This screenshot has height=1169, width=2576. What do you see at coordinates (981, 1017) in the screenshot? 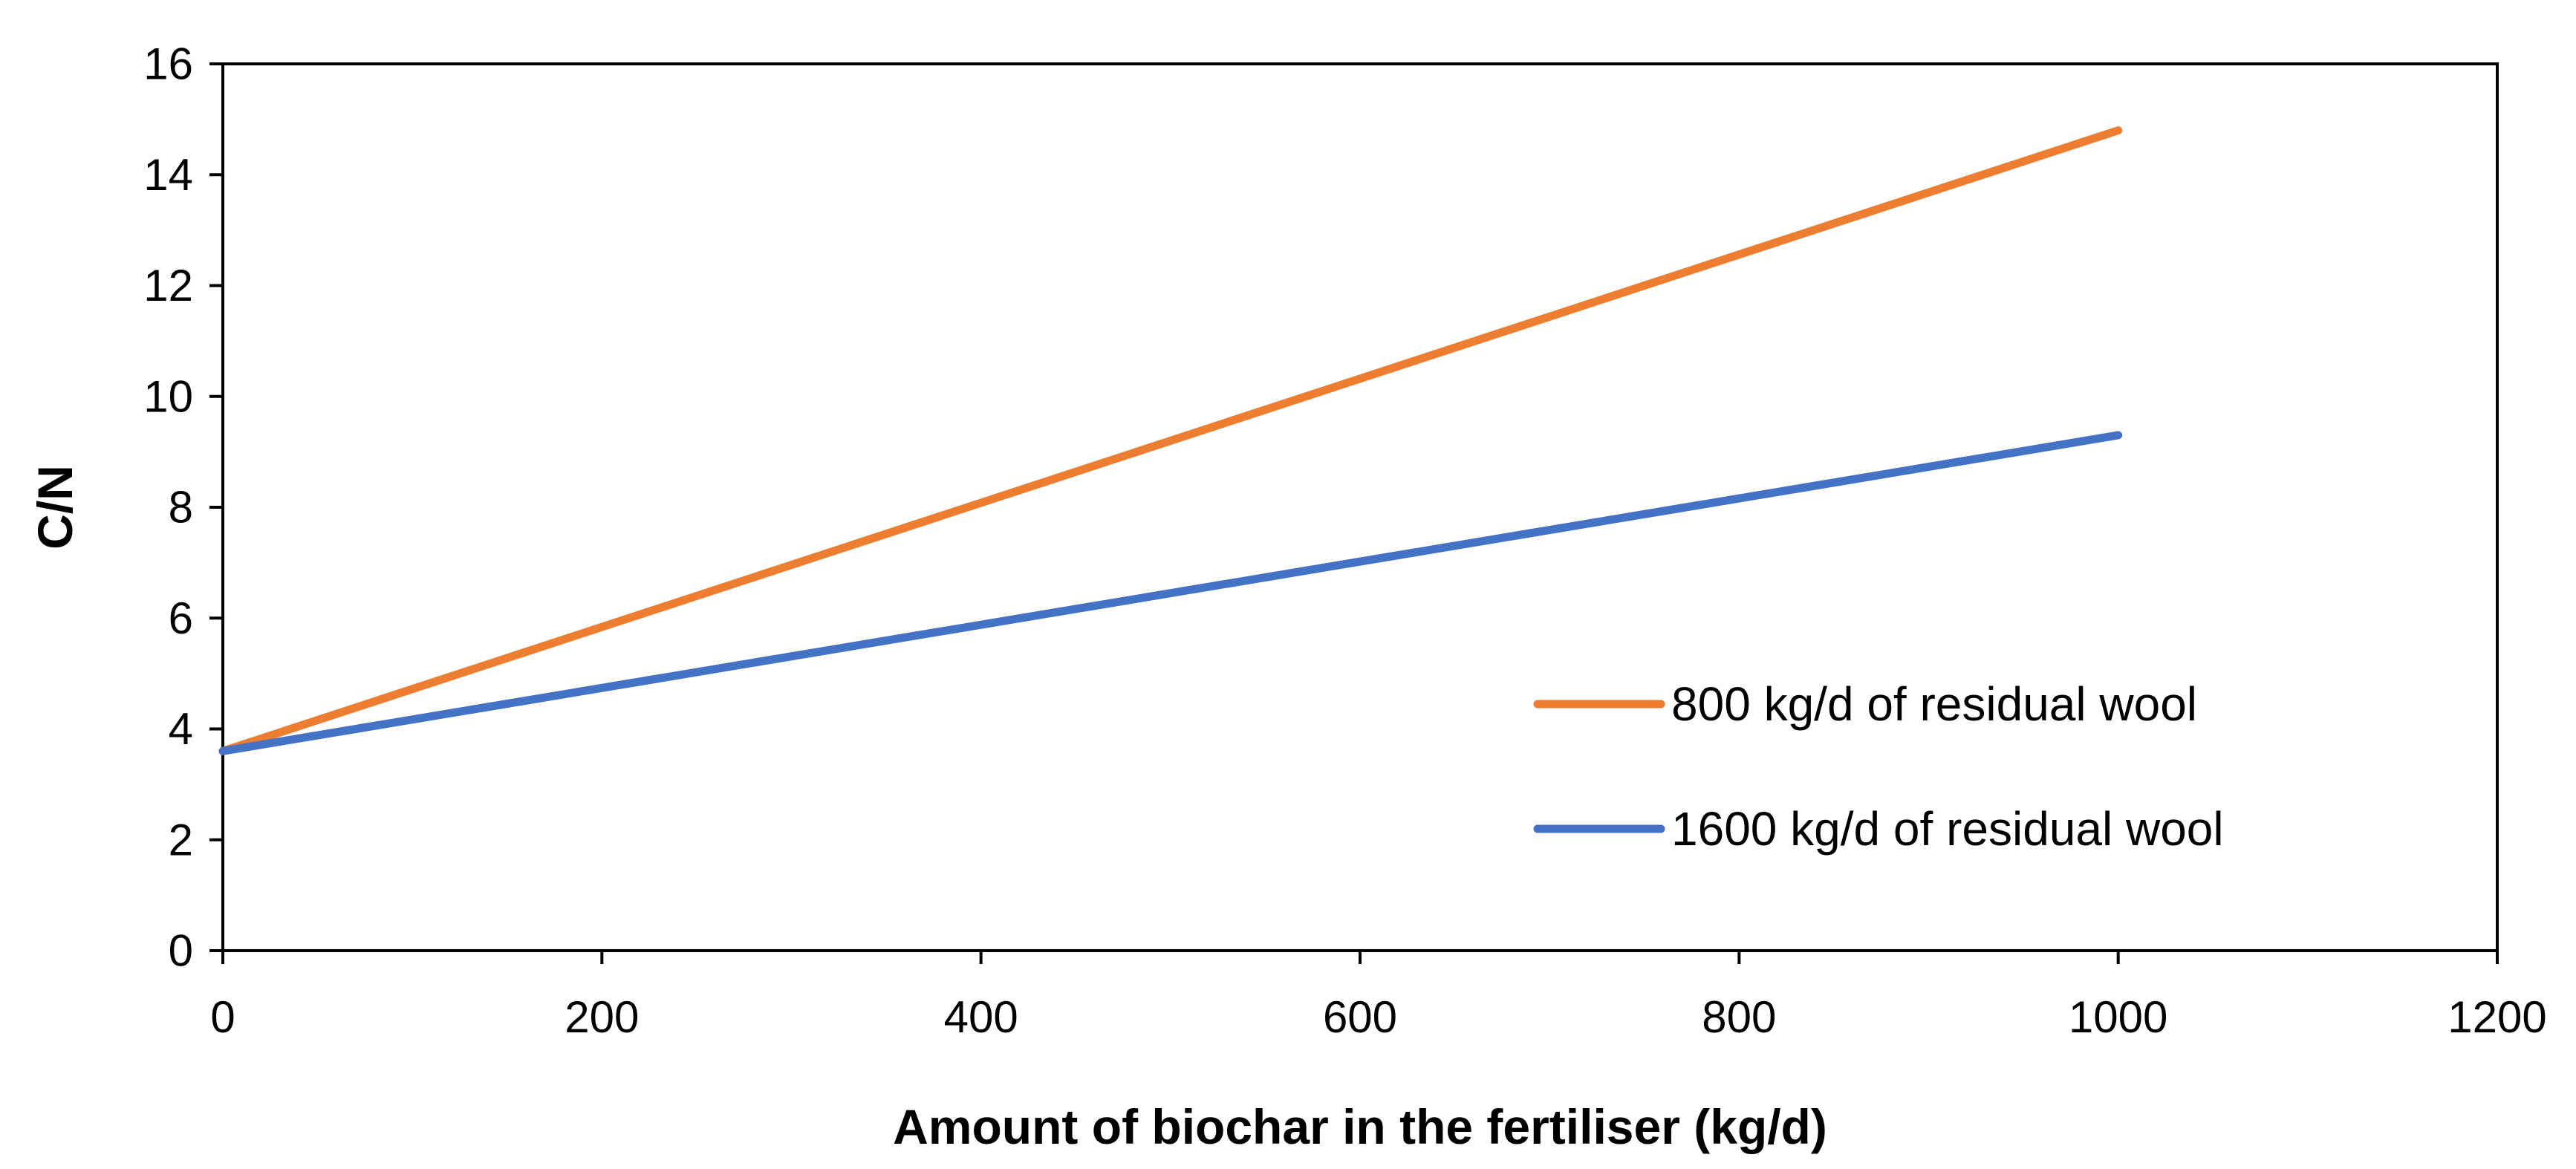
I see `x-tick-label: 400` at bounding box center [981, 1017].